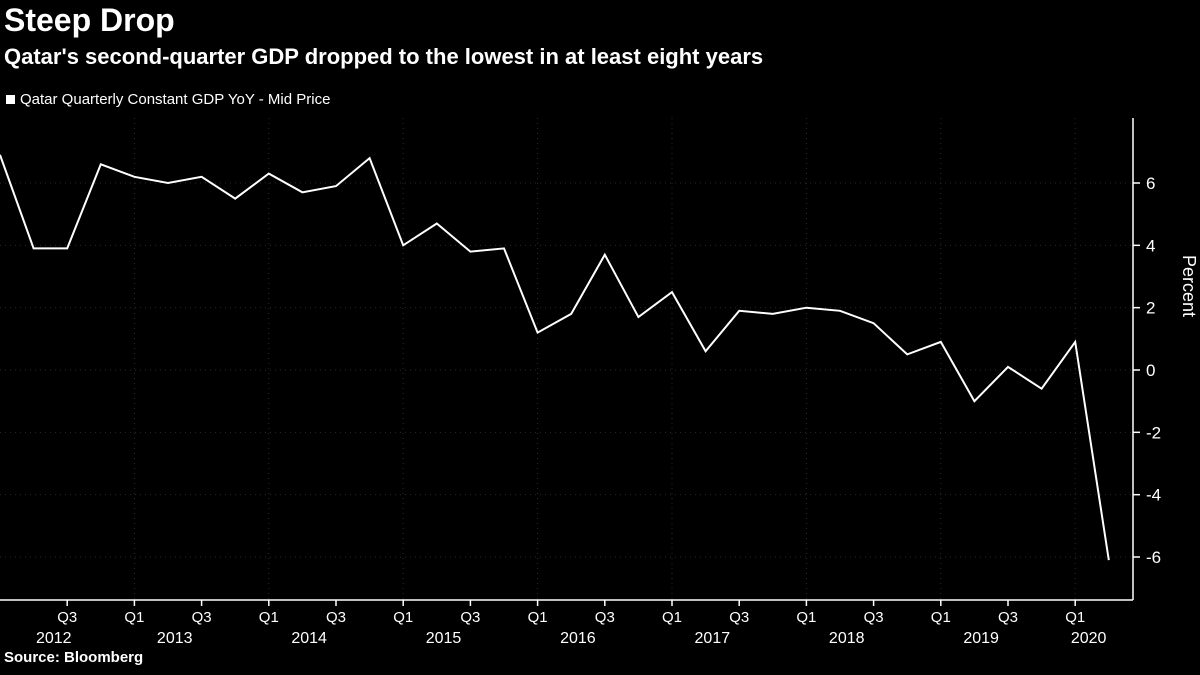 This screenshot has height=675, width=1200. I want to click on y-tick-label: 6, so click(1150, 183).